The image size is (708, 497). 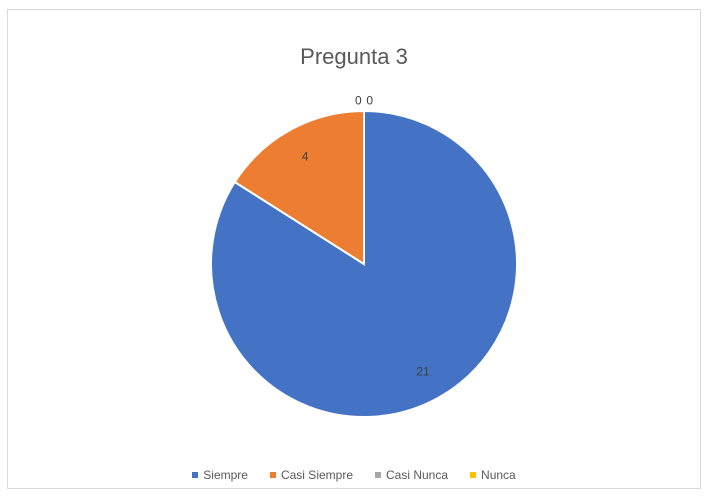 What do you see at coordinates (354, 475) in the screenshot?
I see `legend: Siempre Casi Siempre Casi Nunca Nunca` at bounding box center [354, 475].